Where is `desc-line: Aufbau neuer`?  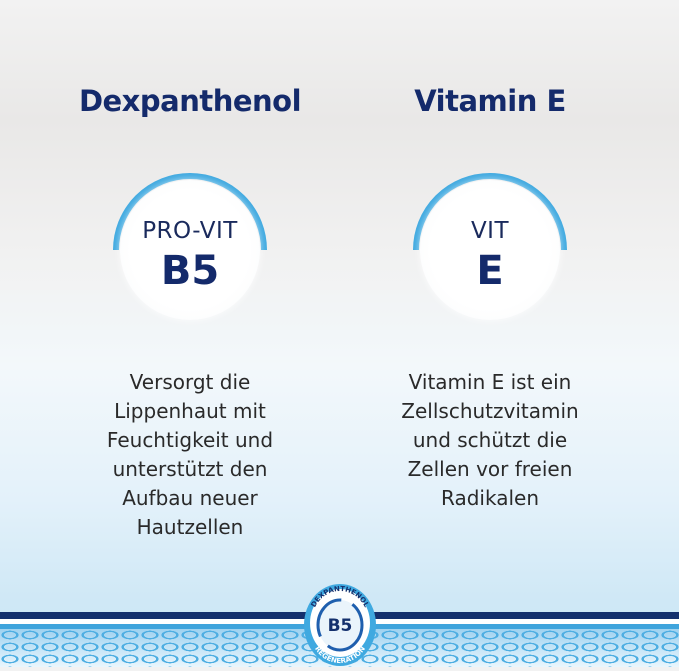 desc-line: Aufbau neuer is located at coordinates (190, 498).